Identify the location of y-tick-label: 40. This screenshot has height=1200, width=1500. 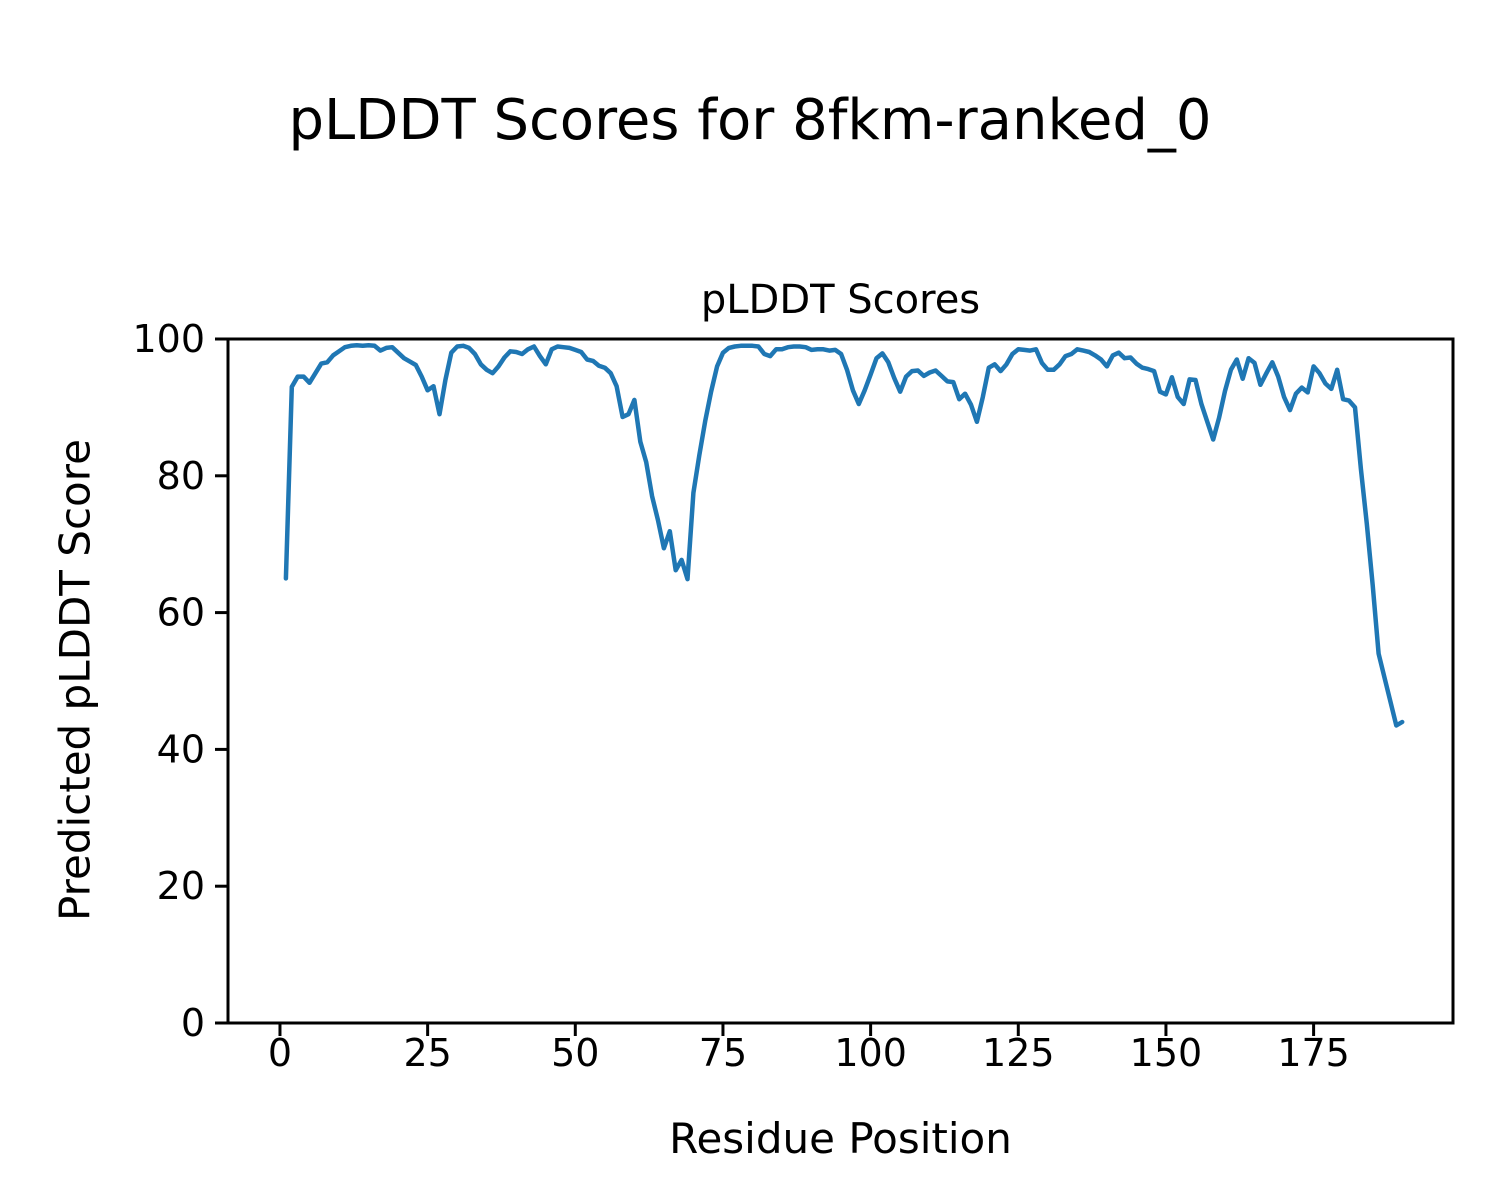
(181, 749).